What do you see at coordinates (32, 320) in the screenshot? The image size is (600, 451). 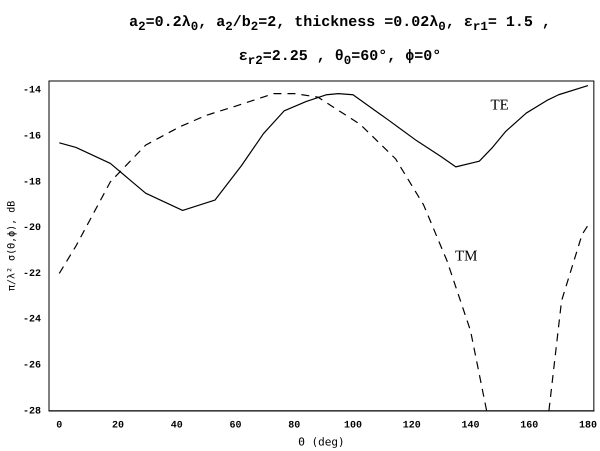 I see `y-tick-label: -24` at bounding box center [32, 320].